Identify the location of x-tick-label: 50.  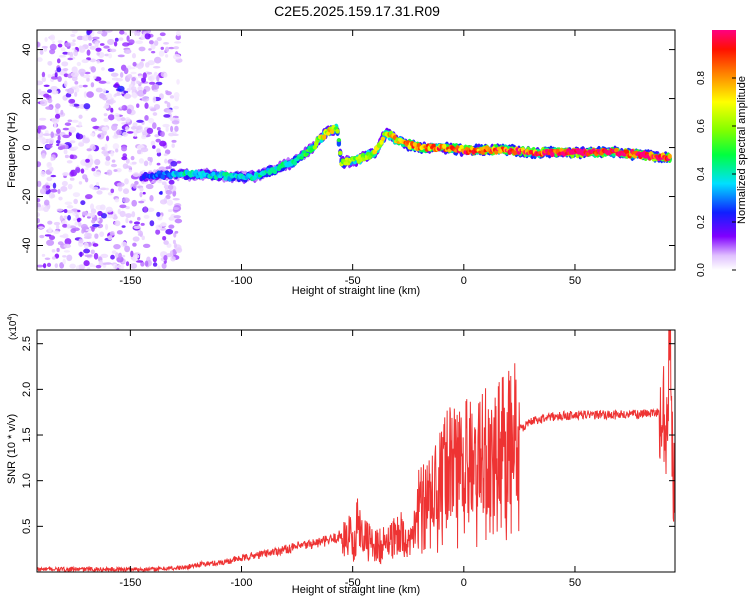
(575, 583).